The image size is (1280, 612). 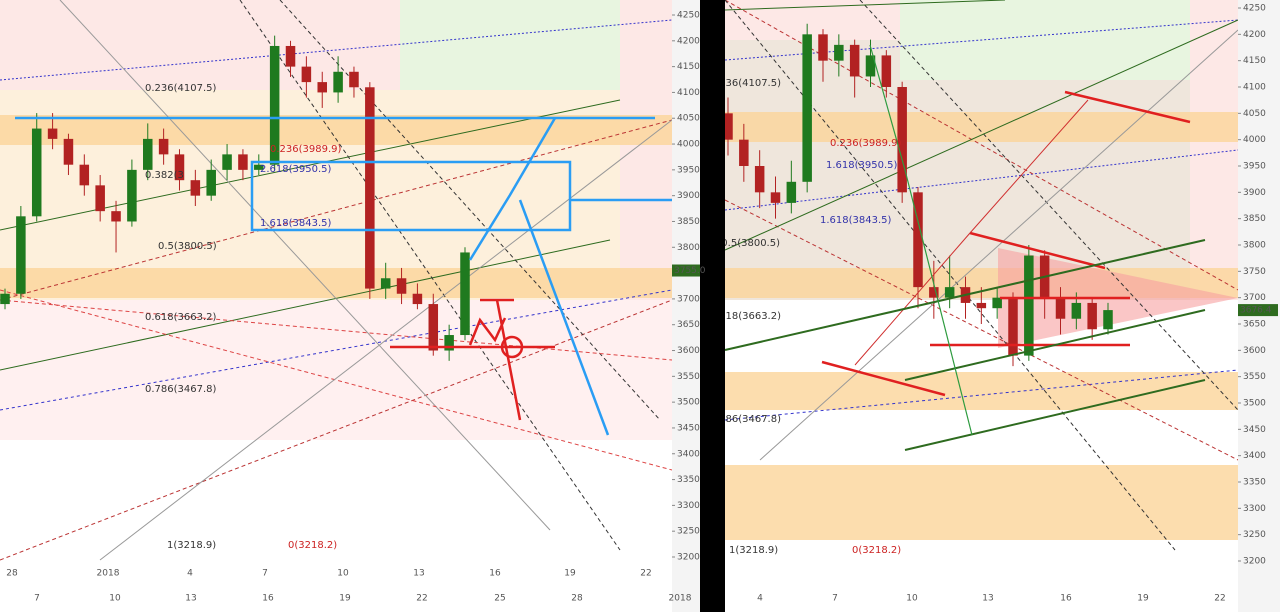 What do you see at coordinates (1254, 298) in the screenshot?
I see `y-tick-label: 3700` at bounding box center [1254, 298].